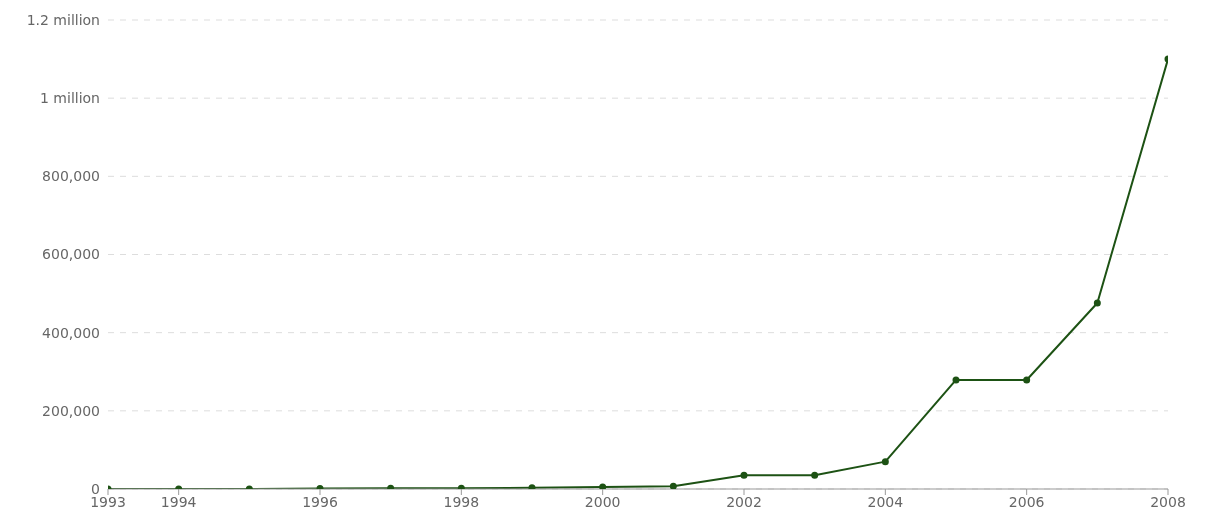  I want to click on x-tick-label: 2002, so click(744, 501).